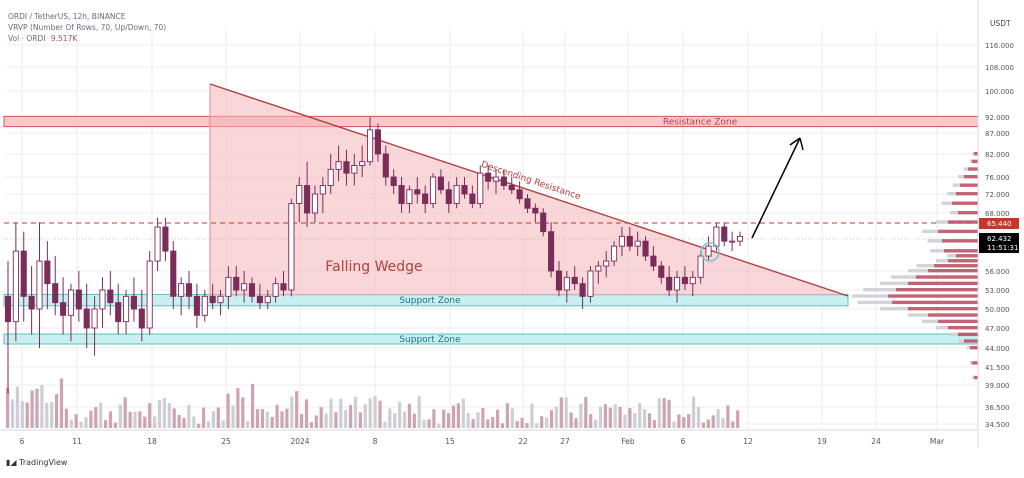  Describe the element at coordinates (997, 118) in the screenshot. I see `price-tick-label: 92.000` at that location.